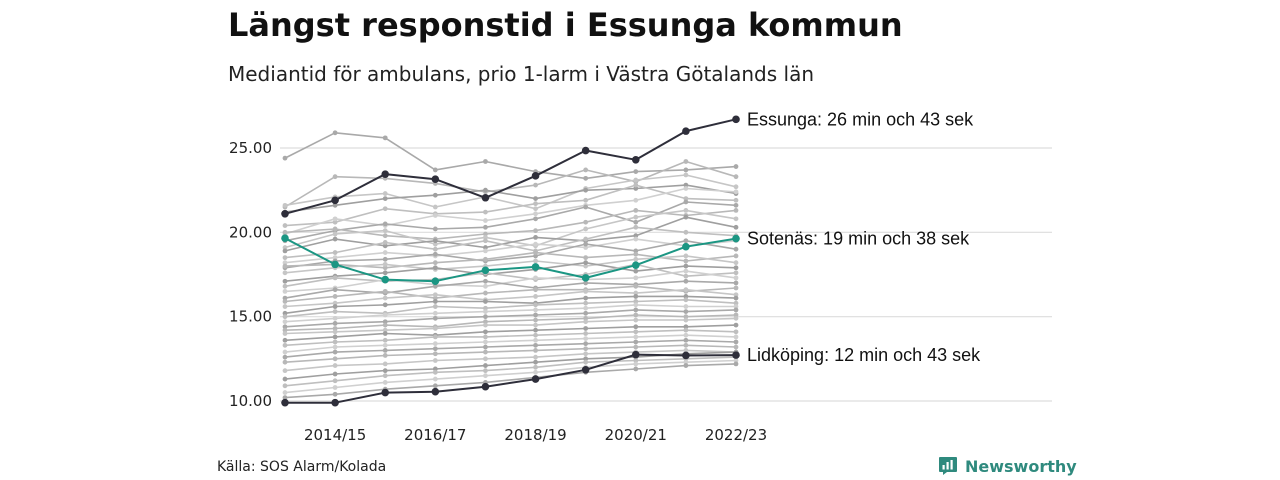 The image size is (1280, 480). I want to click on series-sotens, so click(510, 260).